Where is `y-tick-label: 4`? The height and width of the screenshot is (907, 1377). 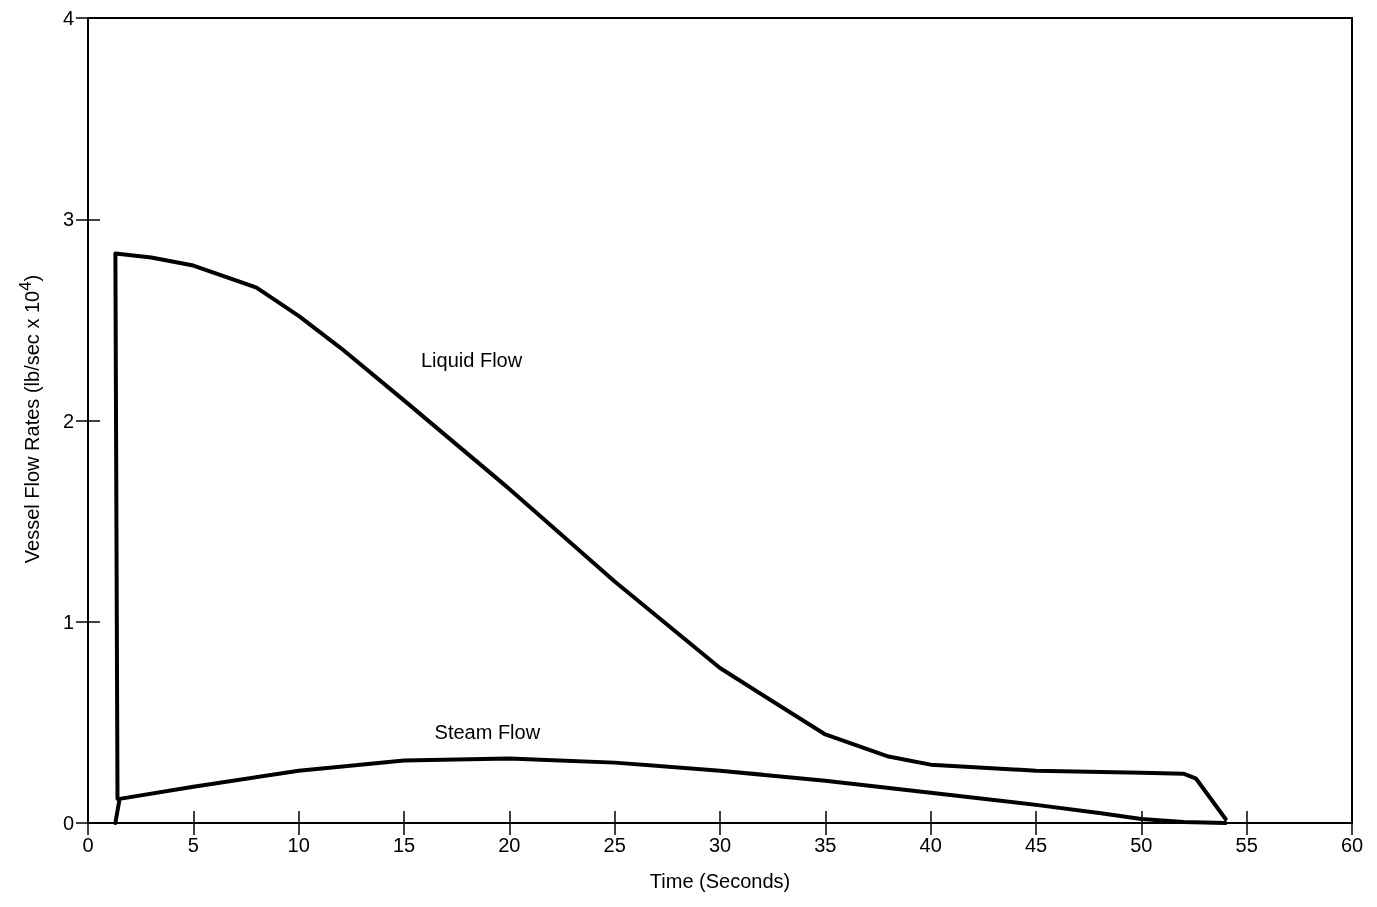
y-tick-label: 4 is located at coordinates (68, 18).